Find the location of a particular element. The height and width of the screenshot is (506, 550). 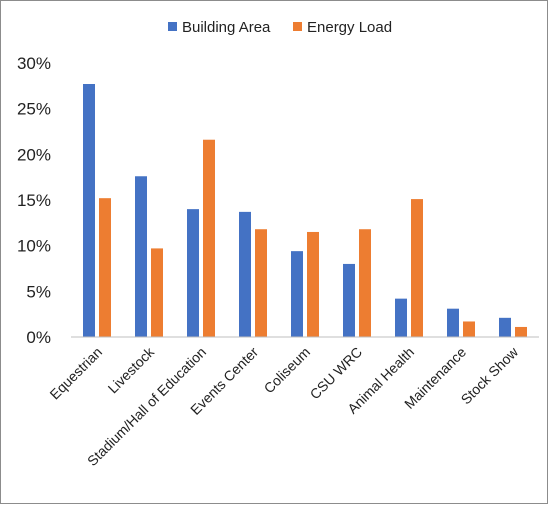

legend: Building Area Energy Load is located at coordinates (280, 27).